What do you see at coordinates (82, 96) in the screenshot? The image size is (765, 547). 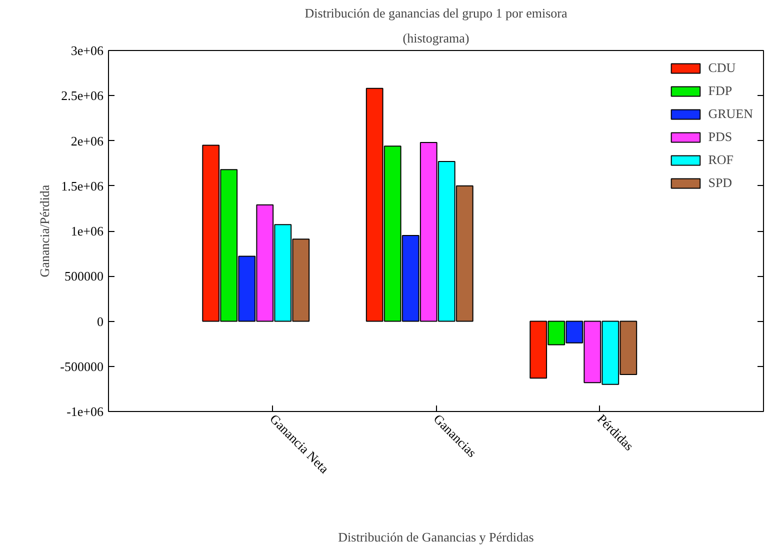 I see `y-tick-label: 2.5e+06` at bounding box center [82, 96].